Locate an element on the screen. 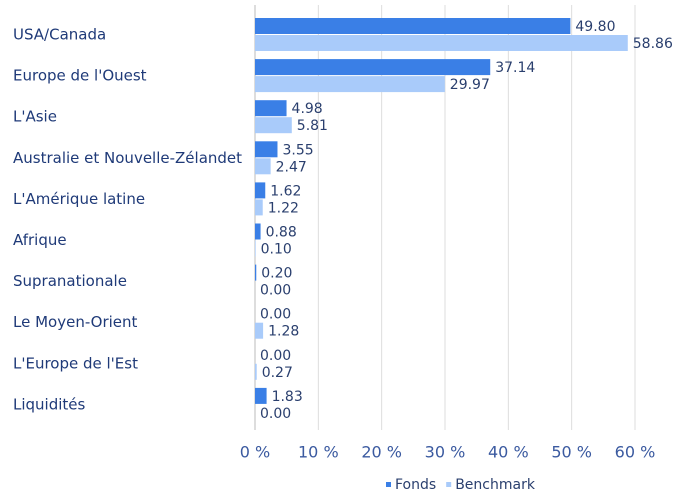 This screenshot has width=691, height=499. legend-label: Benchmark is located at coordinates (495, 485).